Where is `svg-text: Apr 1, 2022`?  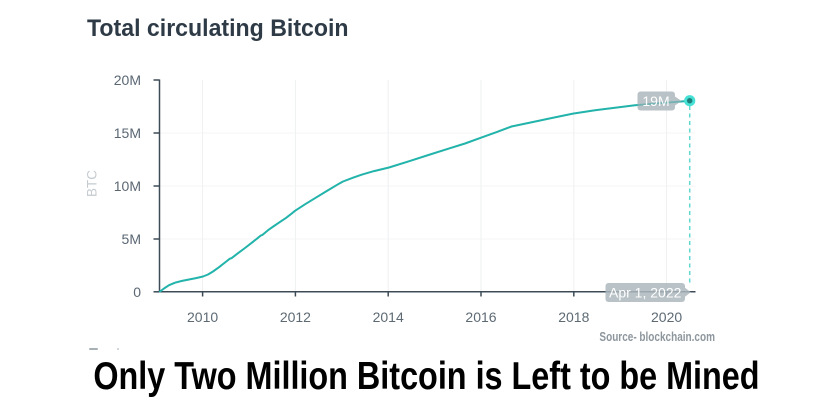
svg-text: Apr 1, 2022 is located at coordinates (645, 292).